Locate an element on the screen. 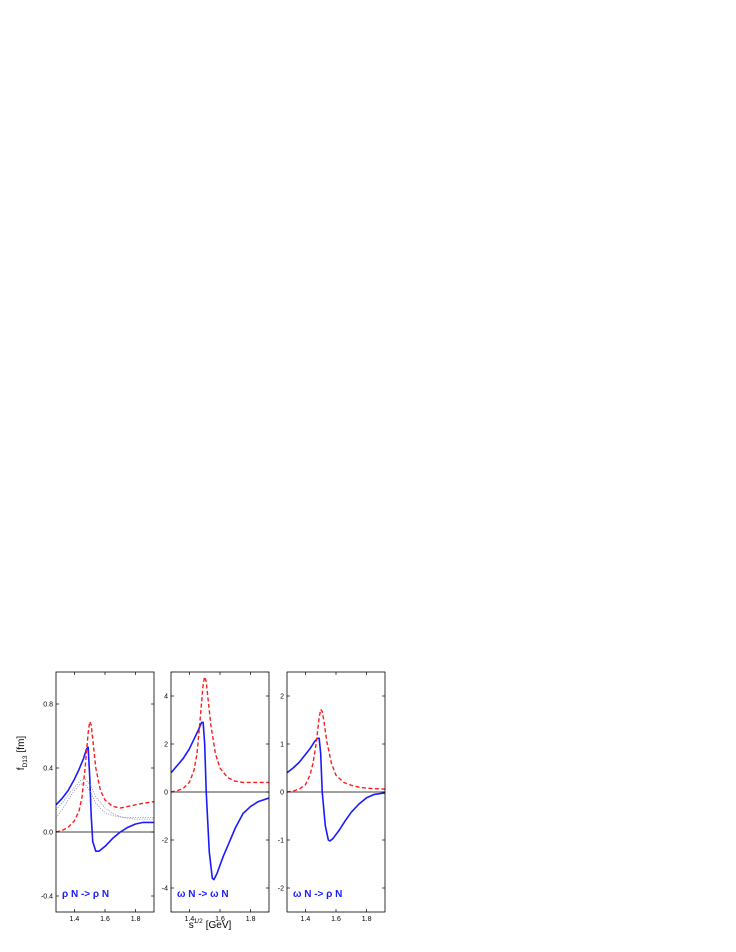 Image resolution: width=736 pixels, height=952 pixels. x-axis-title-sup: 1/2 is located at coordinates (198, 921).